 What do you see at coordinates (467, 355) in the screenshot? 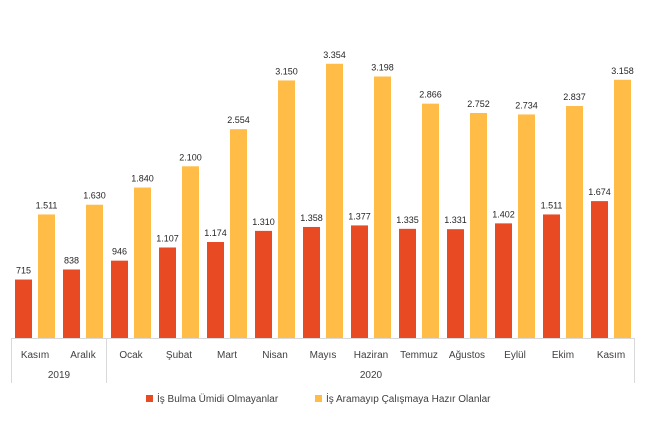
I see `category-label-9: Ağustos` at bounding box center [467, 355].